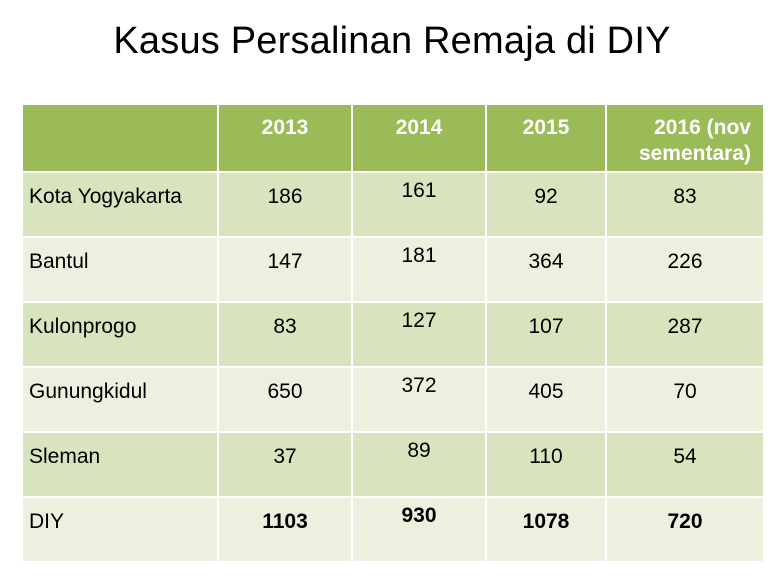  I want to click on cell-2013: 147, so click(285, 269).